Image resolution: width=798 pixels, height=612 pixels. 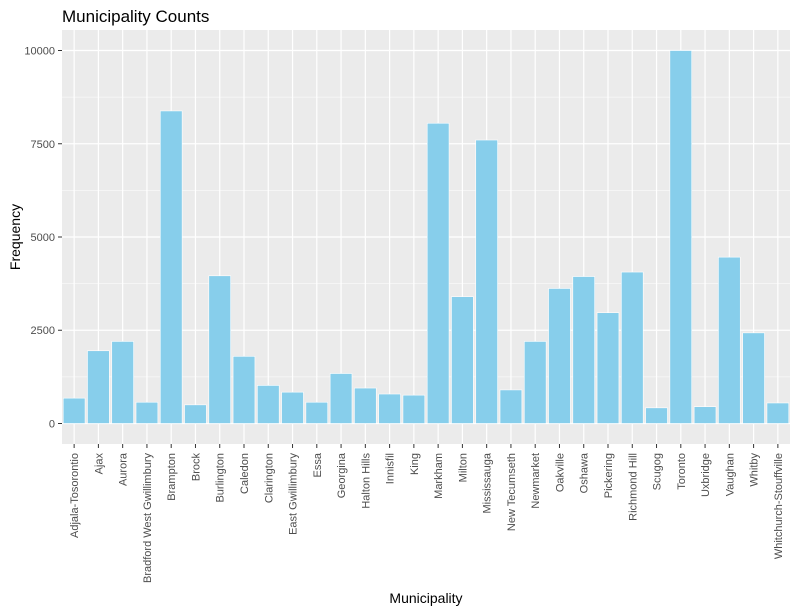 What do you see at coordinates (99, 464) in the screenshot?
I see `x-tick-label: Ajax` at bounding box center [99, 464].